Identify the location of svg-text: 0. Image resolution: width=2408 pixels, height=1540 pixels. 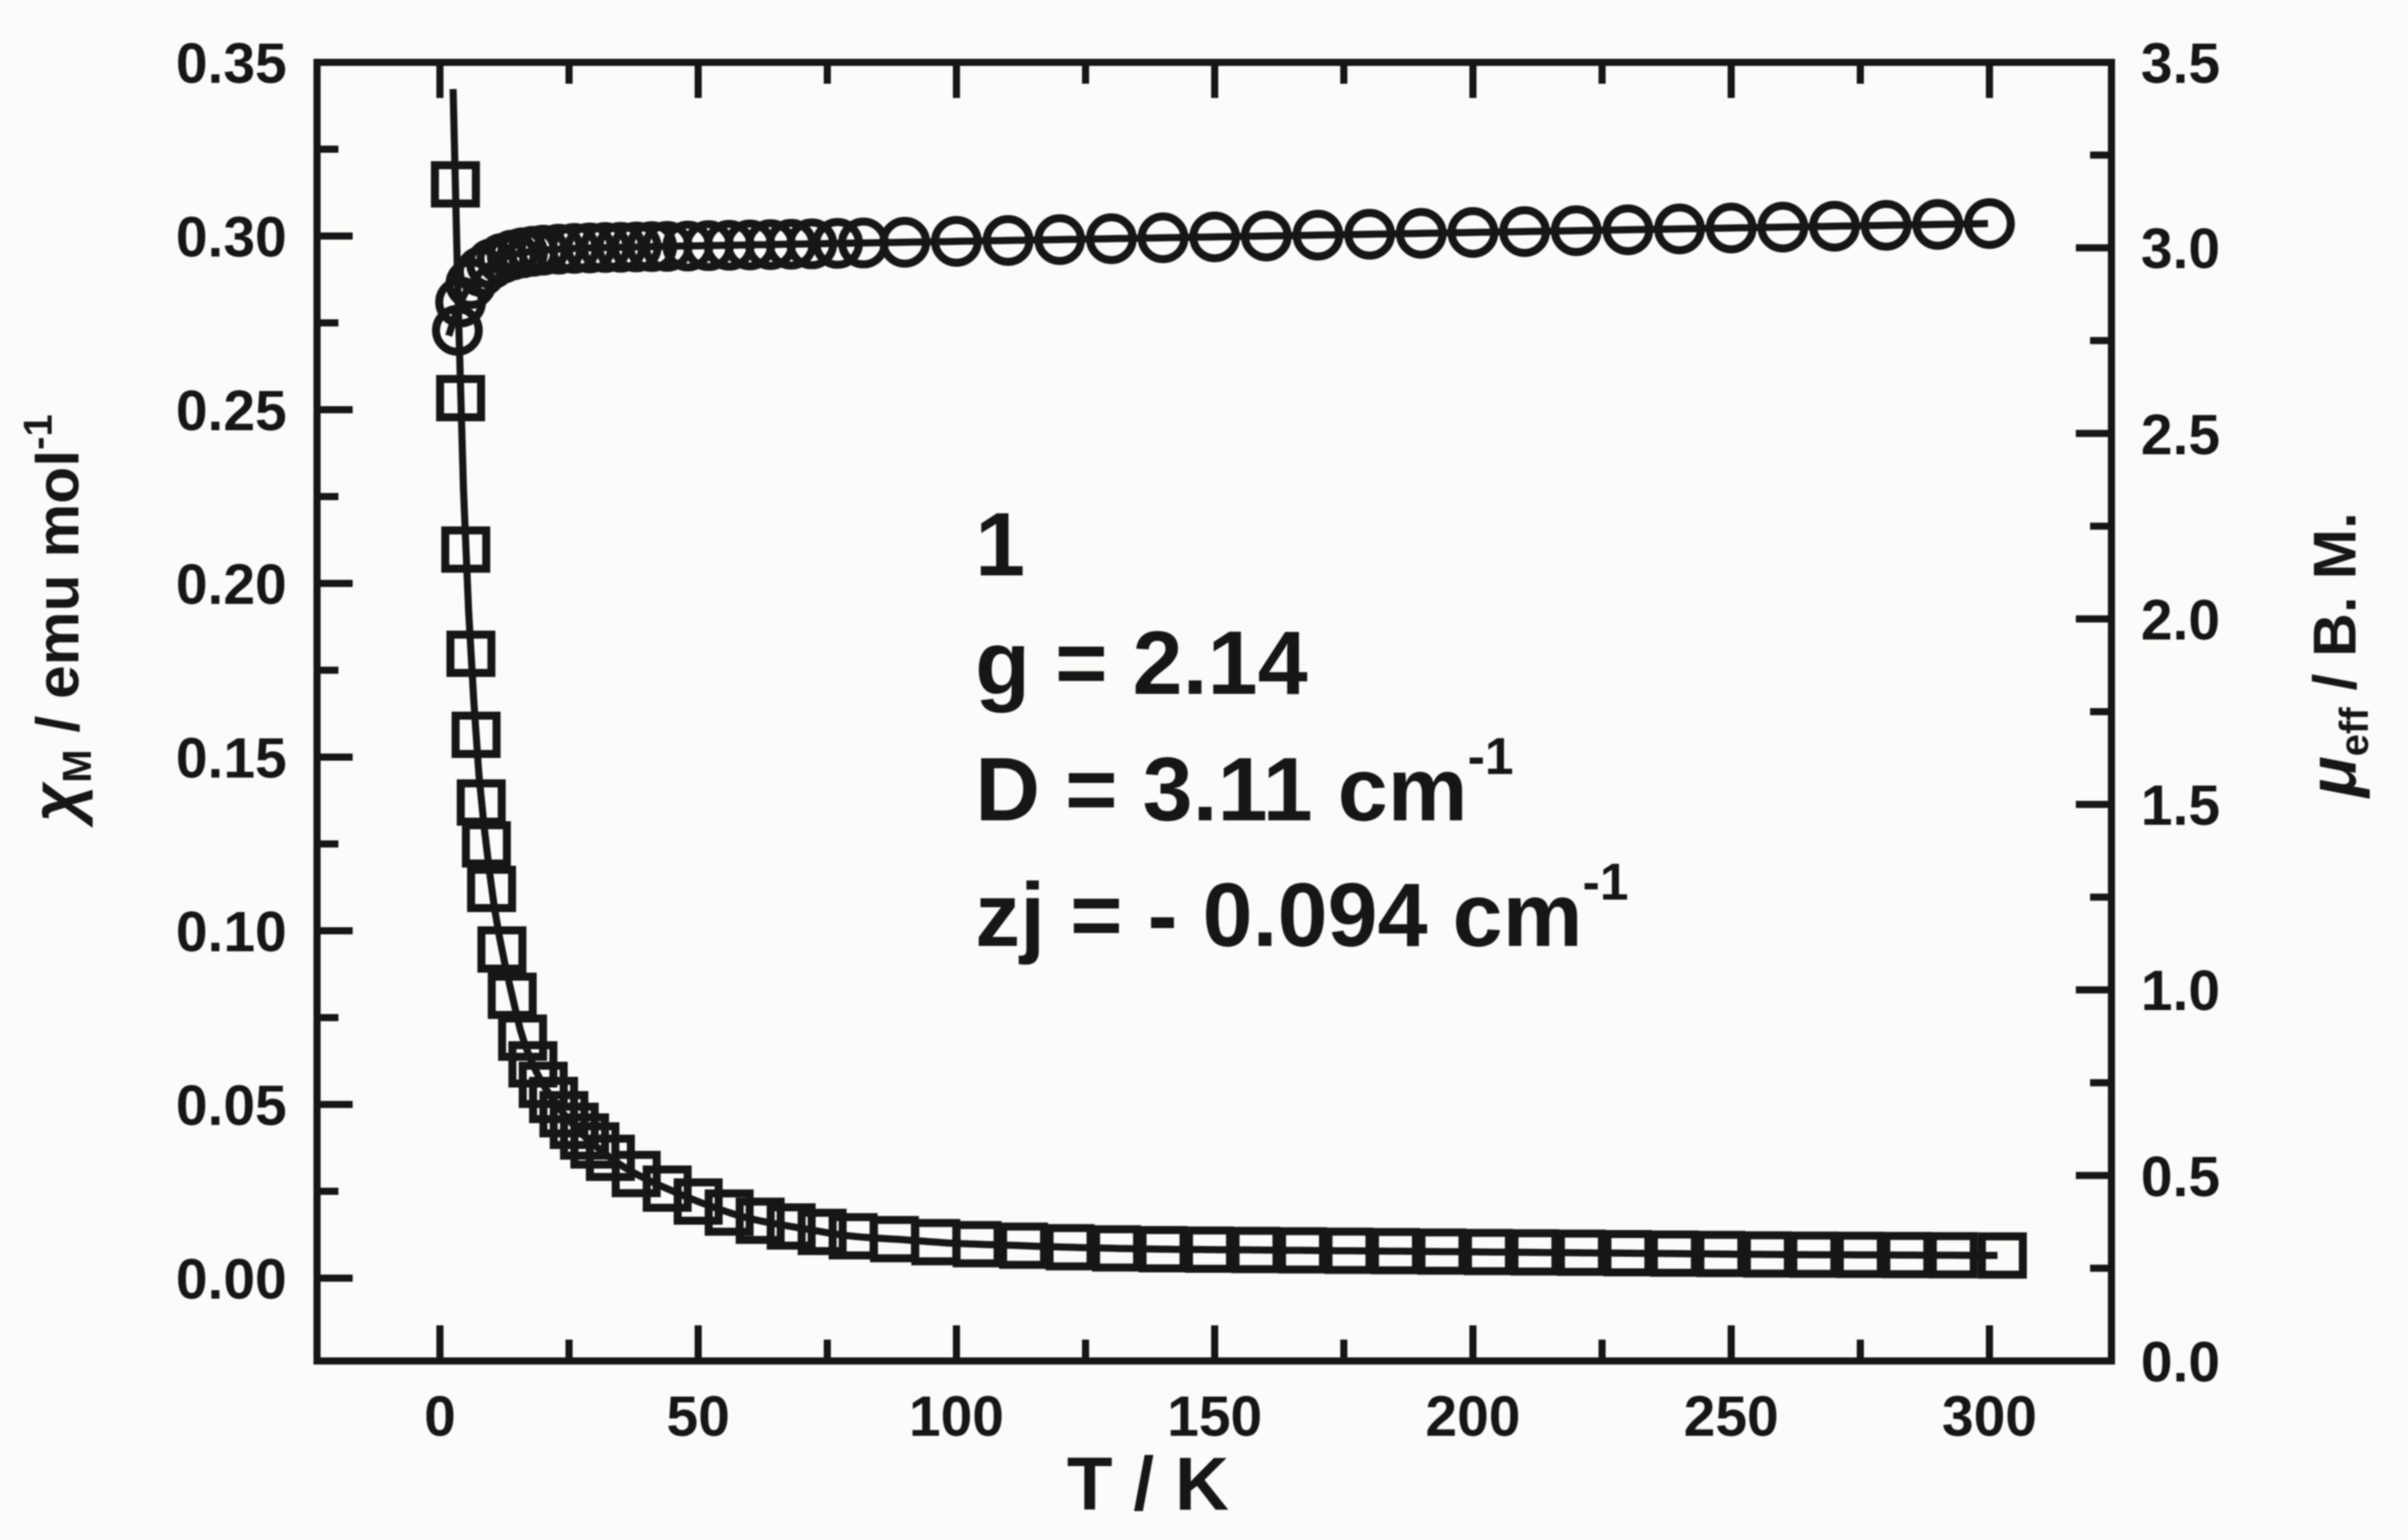
(440, 1416).